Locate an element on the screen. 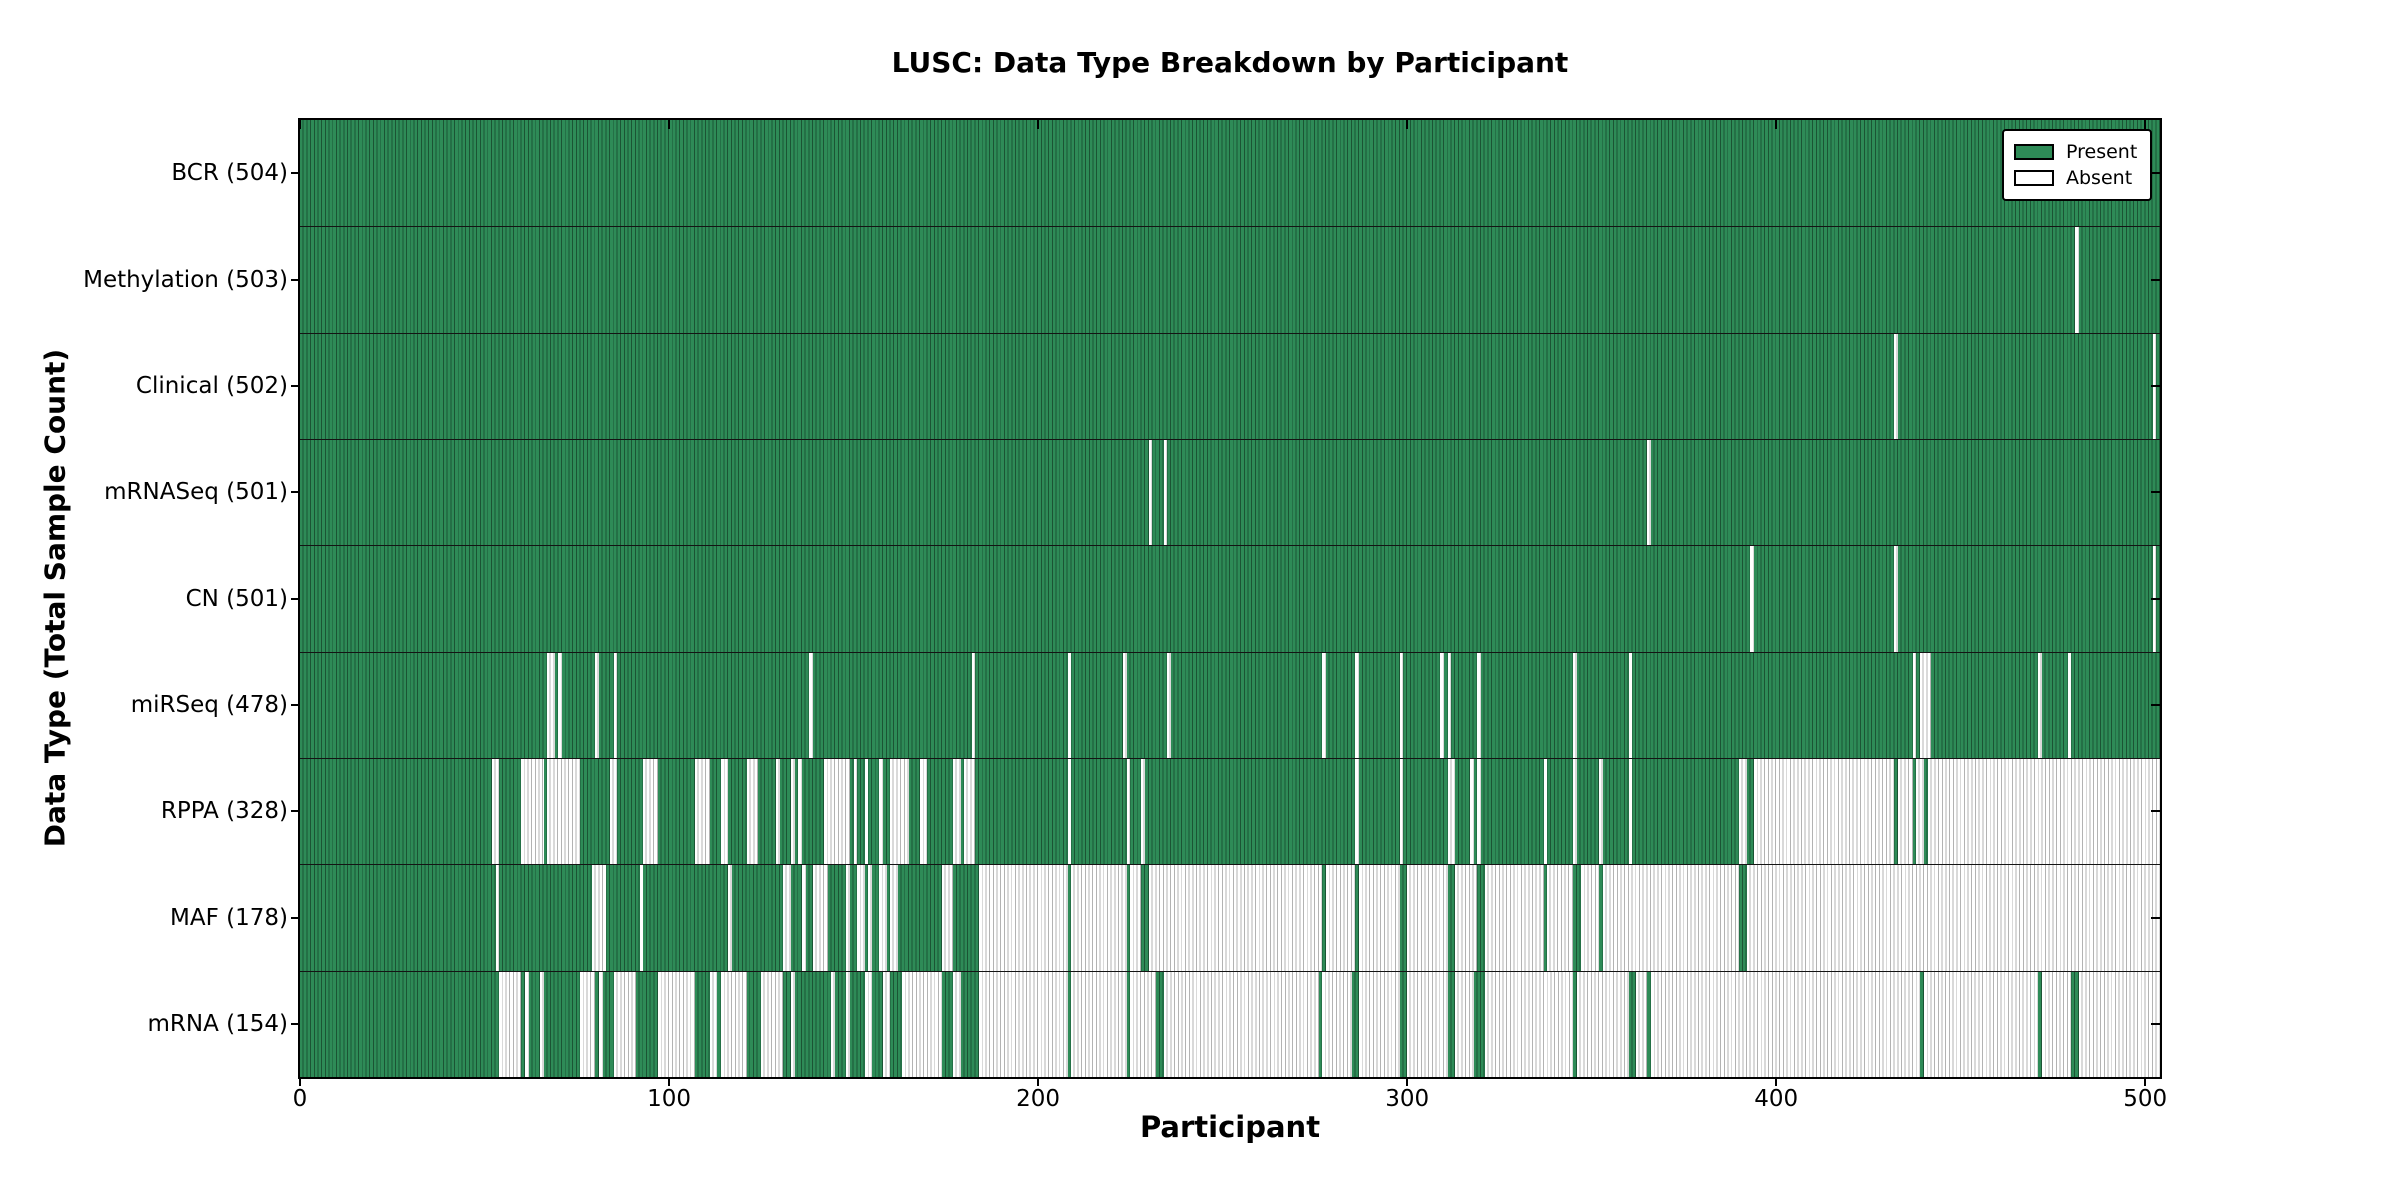 The height and width of the screenshot is (1200, 2400). x-axis-label: Participant is located at coordinates (1230, 1127).